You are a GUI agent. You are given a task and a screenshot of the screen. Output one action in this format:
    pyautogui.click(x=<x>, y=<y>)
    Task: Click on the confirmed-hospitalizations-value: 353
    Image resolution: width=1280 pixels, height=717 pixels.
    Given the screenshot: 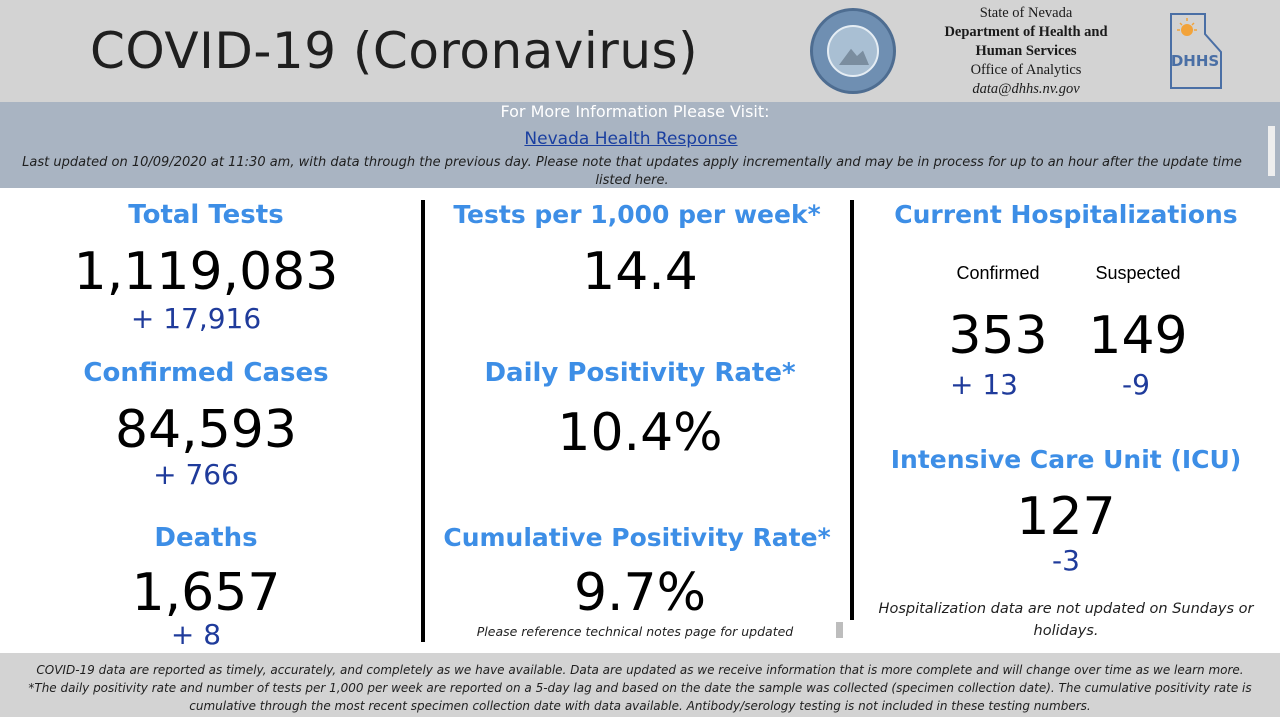 What is the action you would take?
    pyautogui.click(x=998, y=336)
    